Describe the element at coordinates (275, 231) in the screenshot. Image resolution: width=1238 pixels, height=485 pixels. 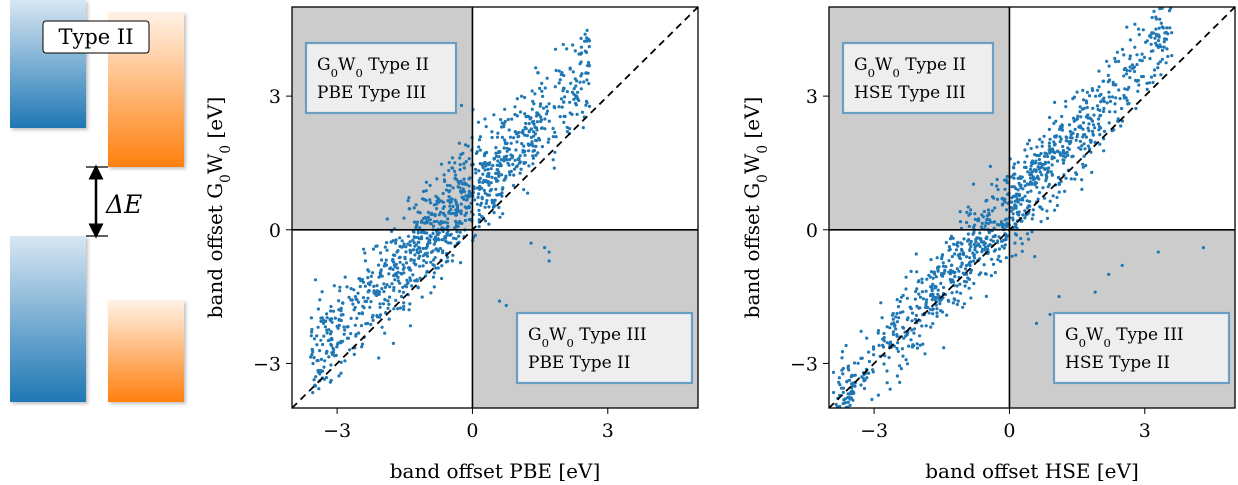
I see `y-tick-label: 0` at that location.